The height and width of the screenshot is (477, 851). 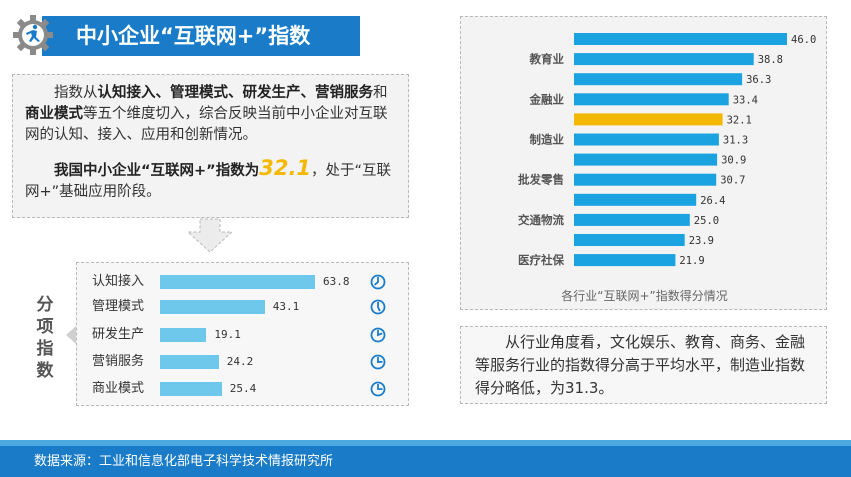 I want to click on industry-value-label: 46.0, so click(x=803, y=40).